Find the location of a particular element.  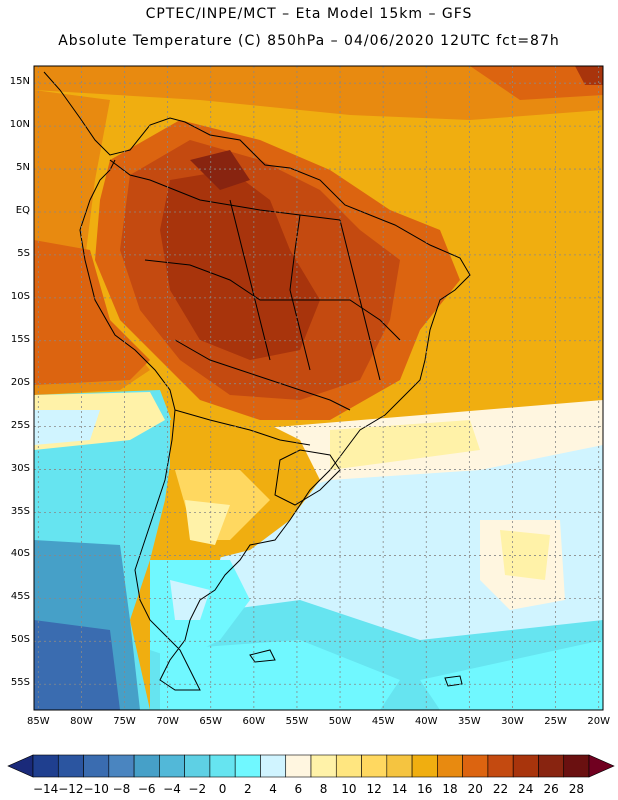

colorbar-tick-label: 8 is located at coordinates (323, 789).